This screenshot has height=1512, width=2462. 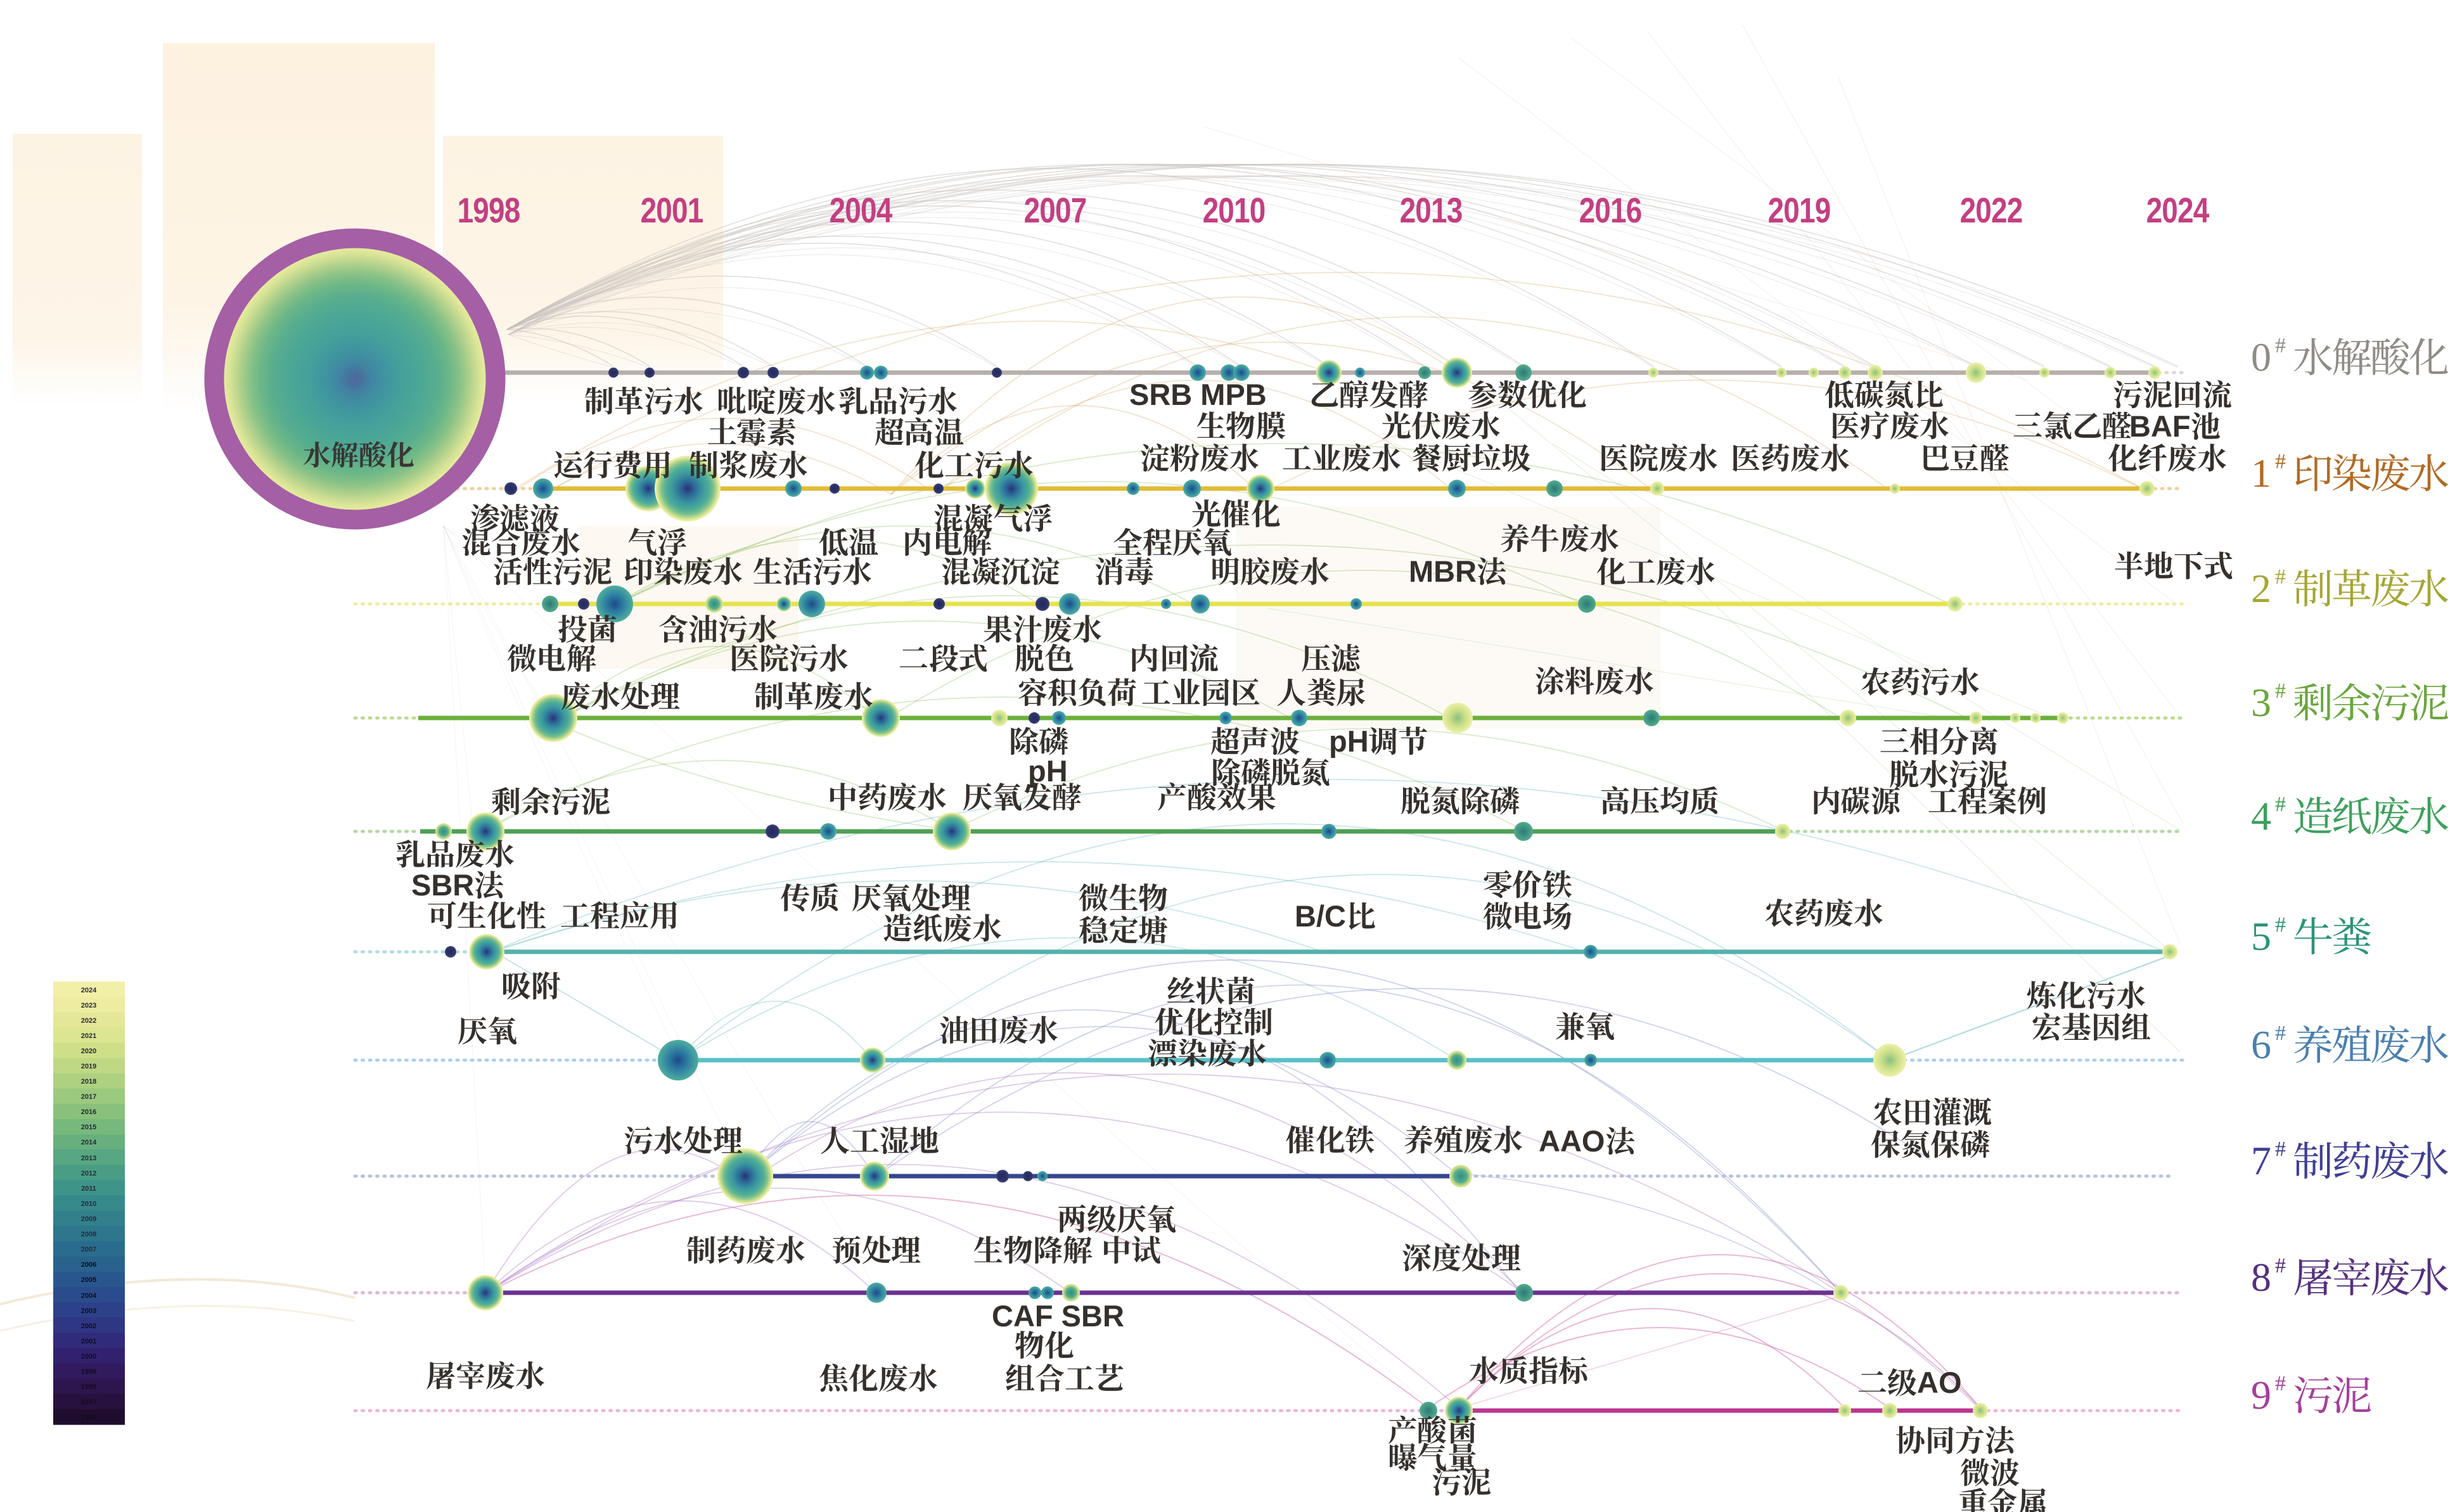 I want to click on svg-text: MBR, so click(x=1443, y=571).